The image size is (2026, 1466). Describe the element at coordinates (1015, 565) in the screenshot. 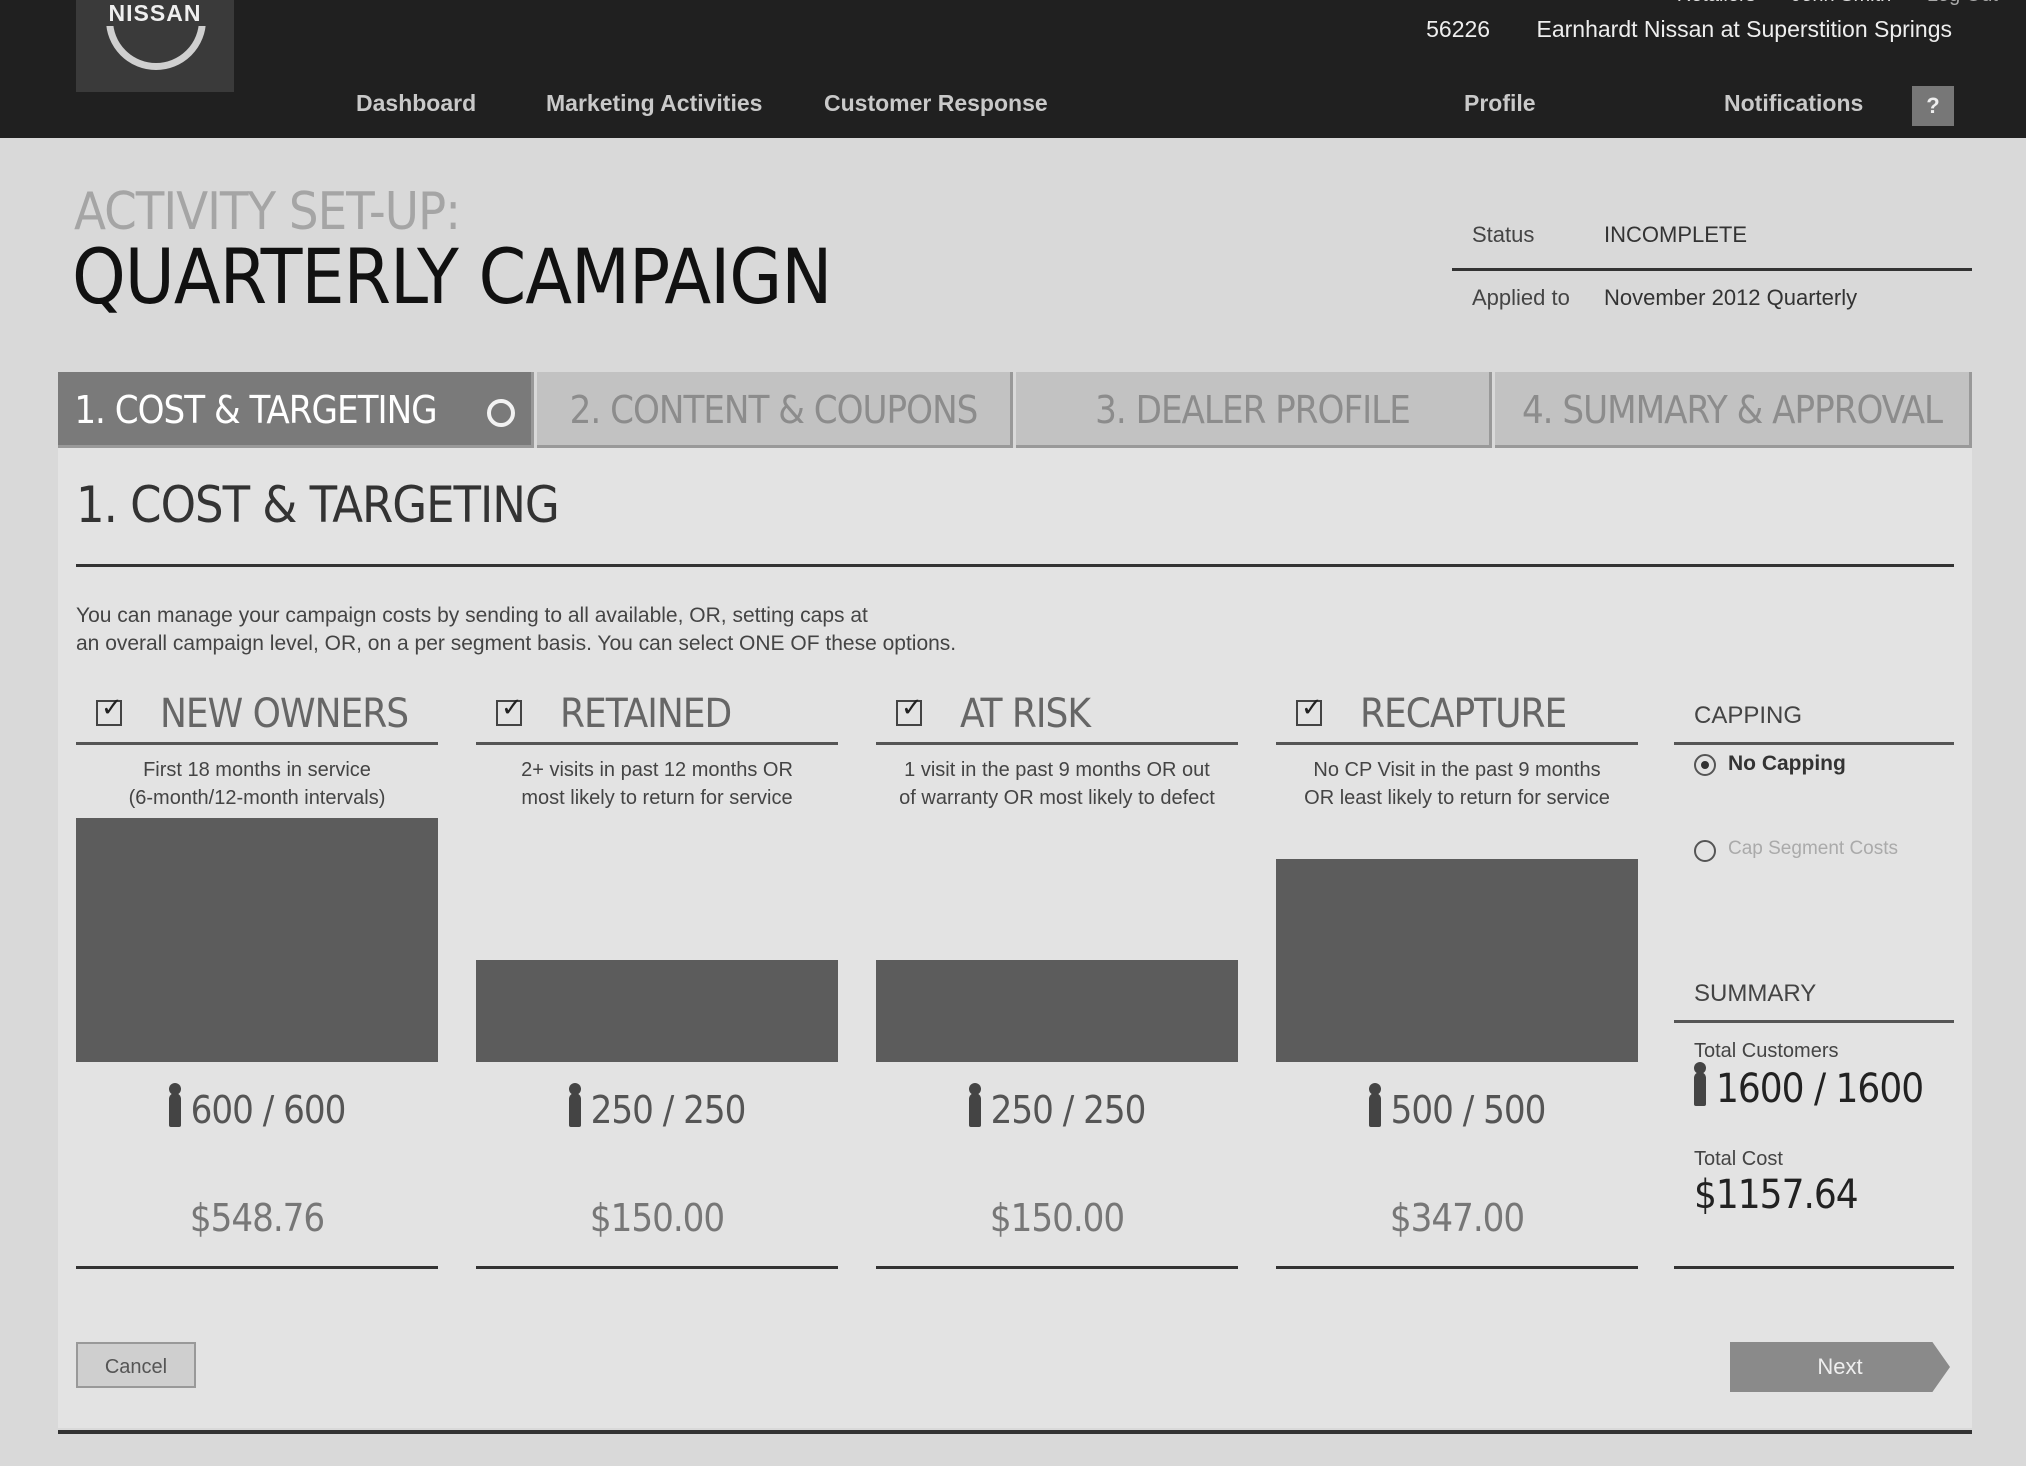

I see `section-divider` at that location.